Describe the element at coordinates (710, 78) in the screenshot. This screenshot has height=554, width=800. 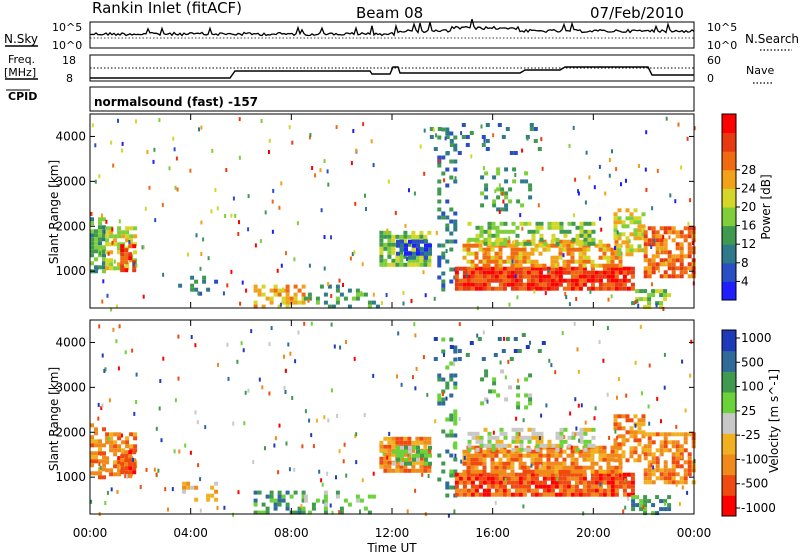
I see `nave-tick-bottom: 0` at that location.